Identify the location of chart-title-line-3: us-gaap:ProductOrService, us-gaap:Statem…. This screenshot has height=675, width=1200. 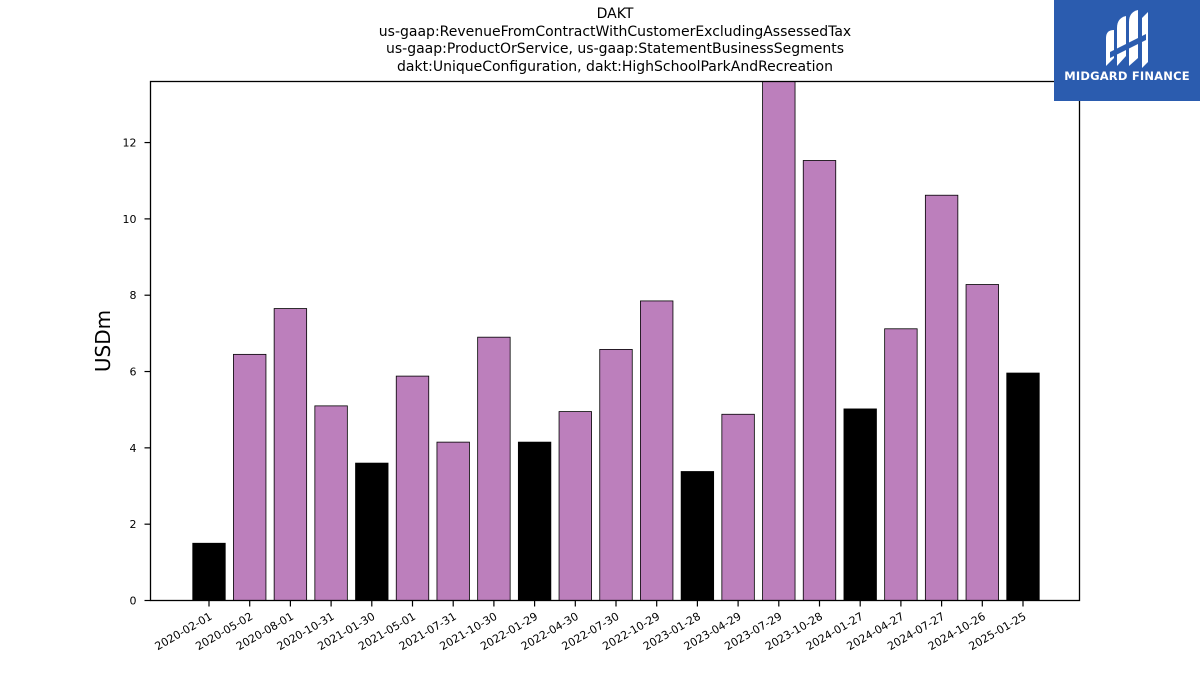
(614, 49).